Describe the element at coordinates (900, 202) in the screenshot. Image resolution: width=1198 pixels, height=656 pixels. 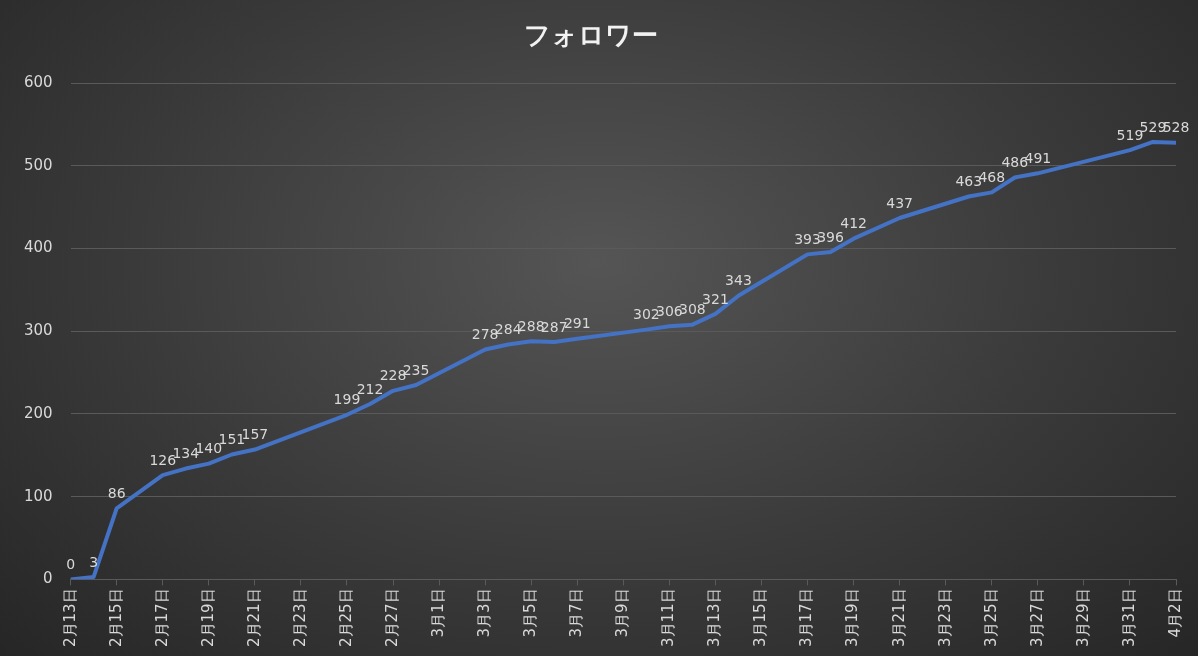
I see `data-label: 437` at that location.